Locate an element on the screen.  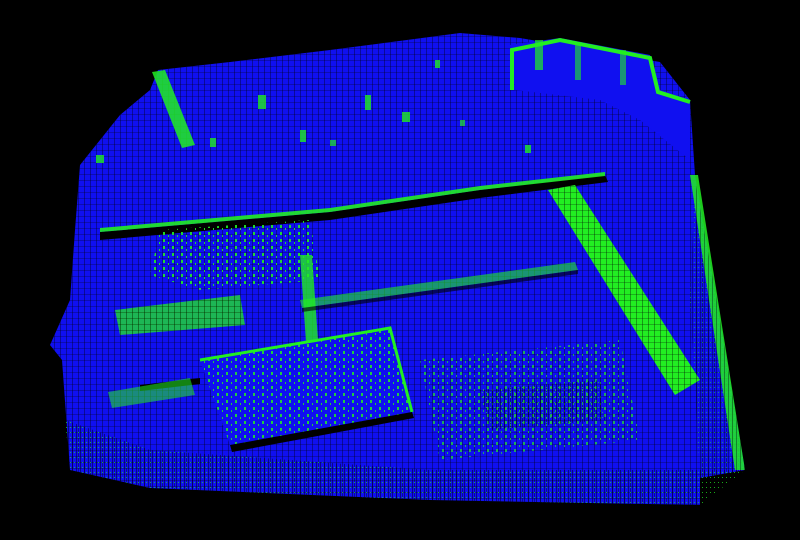
left-pole is located at coordinates (173, 109).